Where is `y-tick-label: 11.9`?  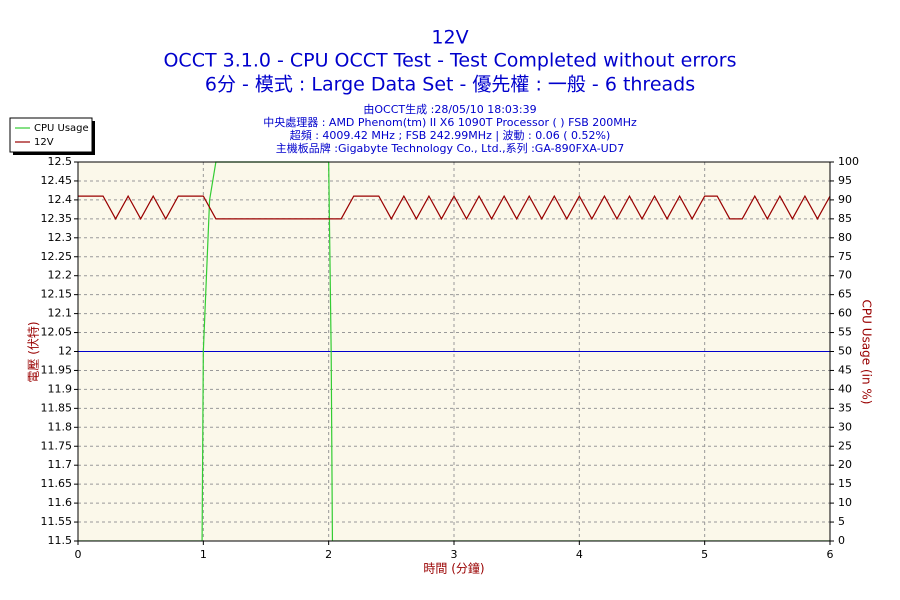 y-tick-label: 11.9 is located at coordinates (60, 388).